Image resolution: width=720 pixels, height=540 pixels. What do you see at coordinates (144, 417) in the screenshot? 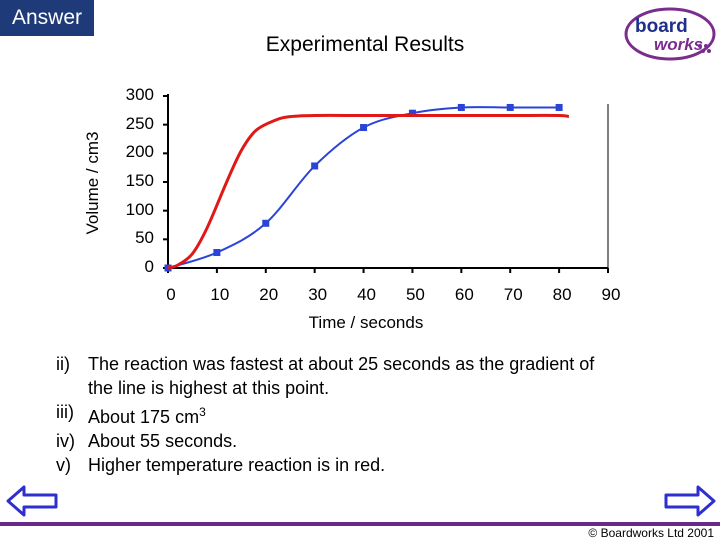
I see `answer-text-main: About 175 cm` at bounding box center [144, 417].